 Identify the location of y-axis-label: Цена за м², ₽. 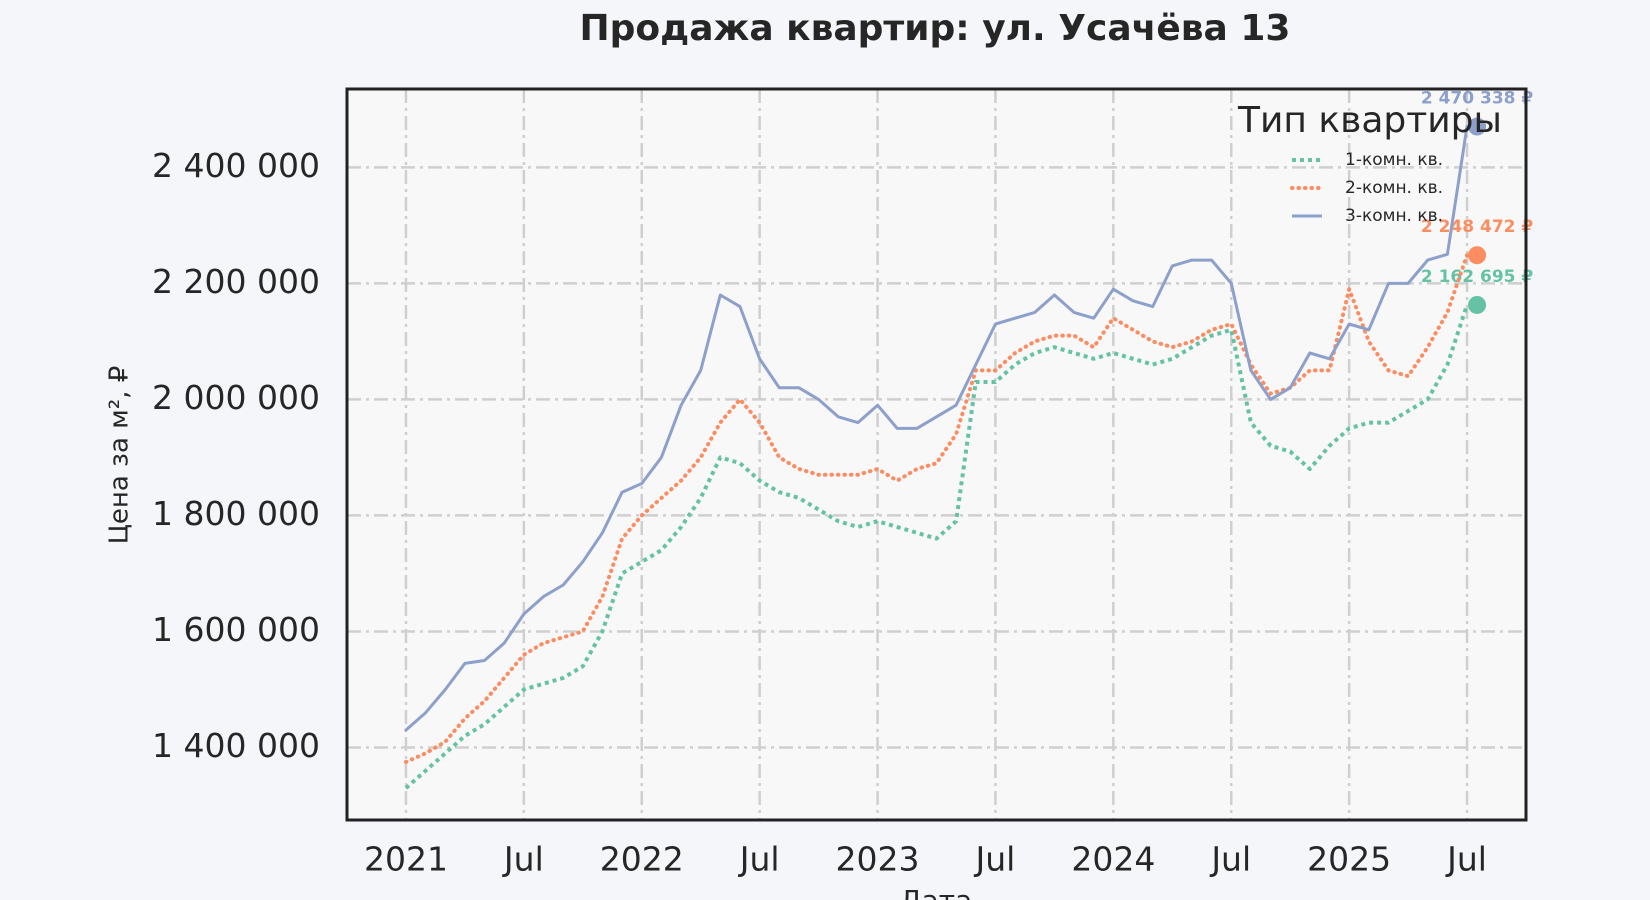
(120, 455).